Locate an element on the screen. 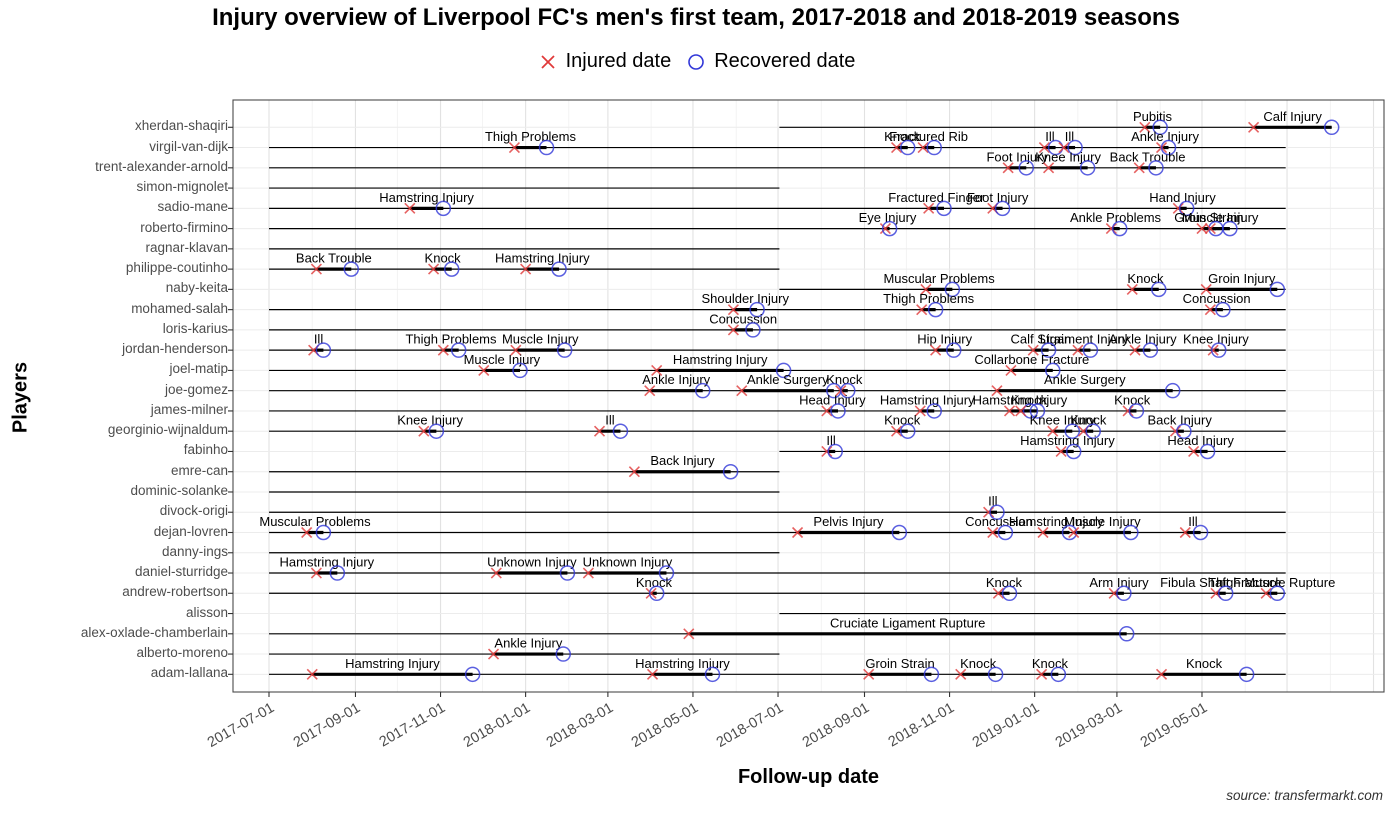  legend: Injured date Recovered date is located at coordinates (696, 61).